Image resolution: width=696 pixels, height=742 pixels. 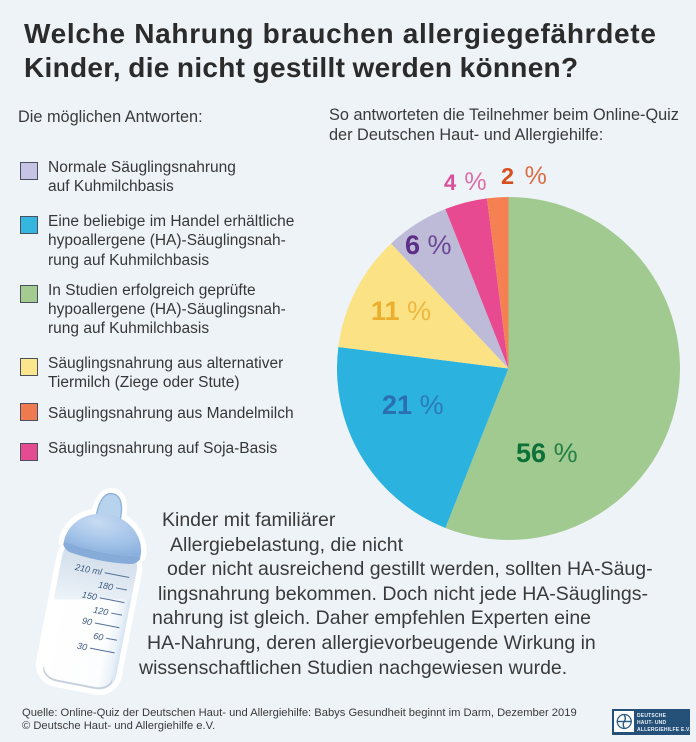 I want to click on svg-text: 150, so click(x=89, y=595).